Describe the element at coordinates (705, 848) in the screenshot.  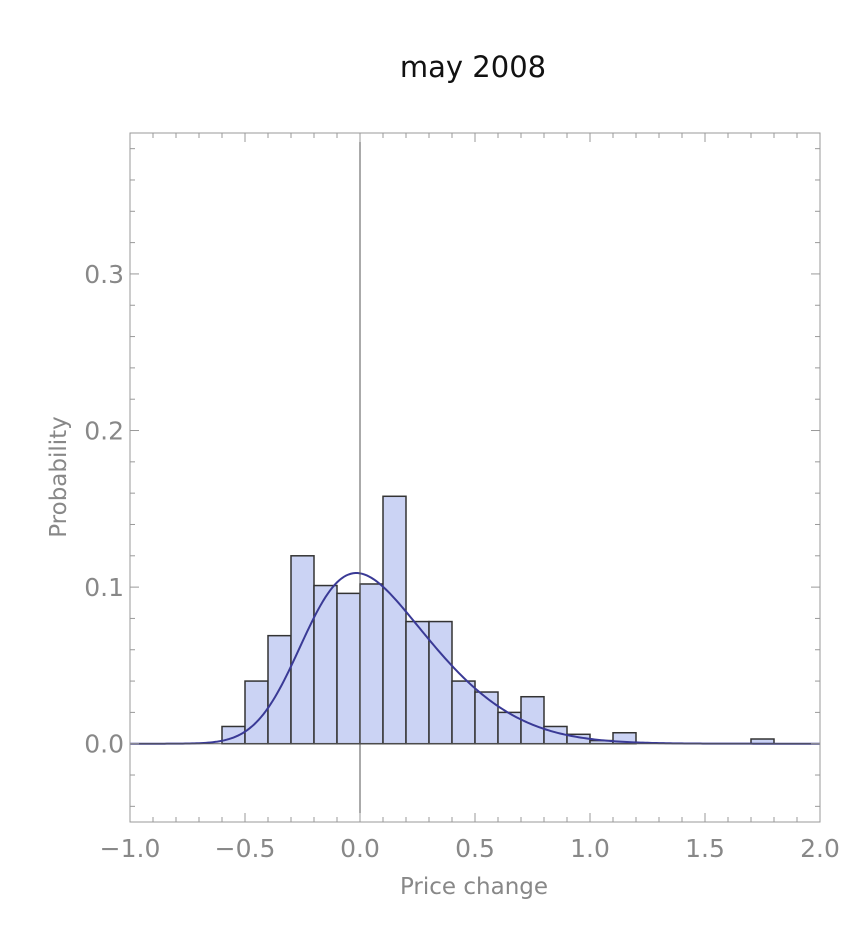
I see `x-tick-label: 1.5` at that location.